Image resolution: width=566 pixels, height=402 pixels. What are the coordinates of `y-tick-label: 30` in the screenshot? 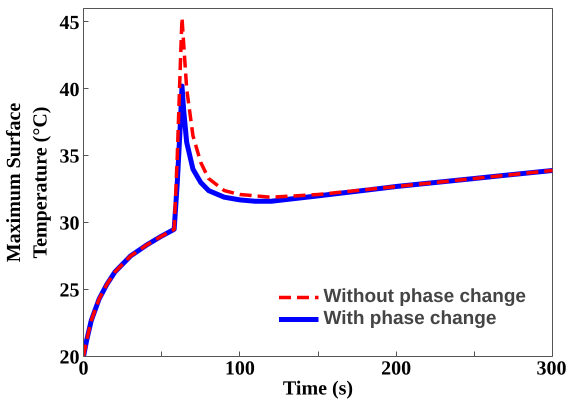 It's located at (70, 223).